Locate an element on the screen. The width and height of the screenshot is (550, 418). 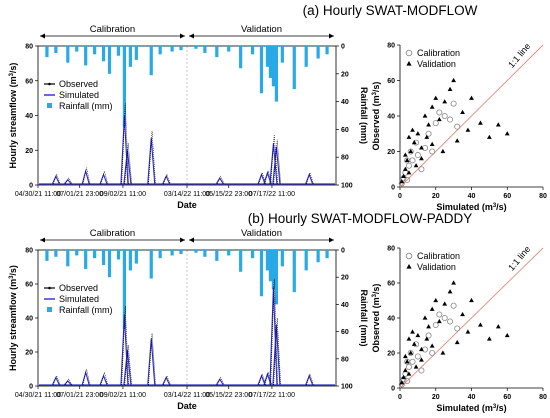
x-axis-label: Date is located at coordinates (187, 205).